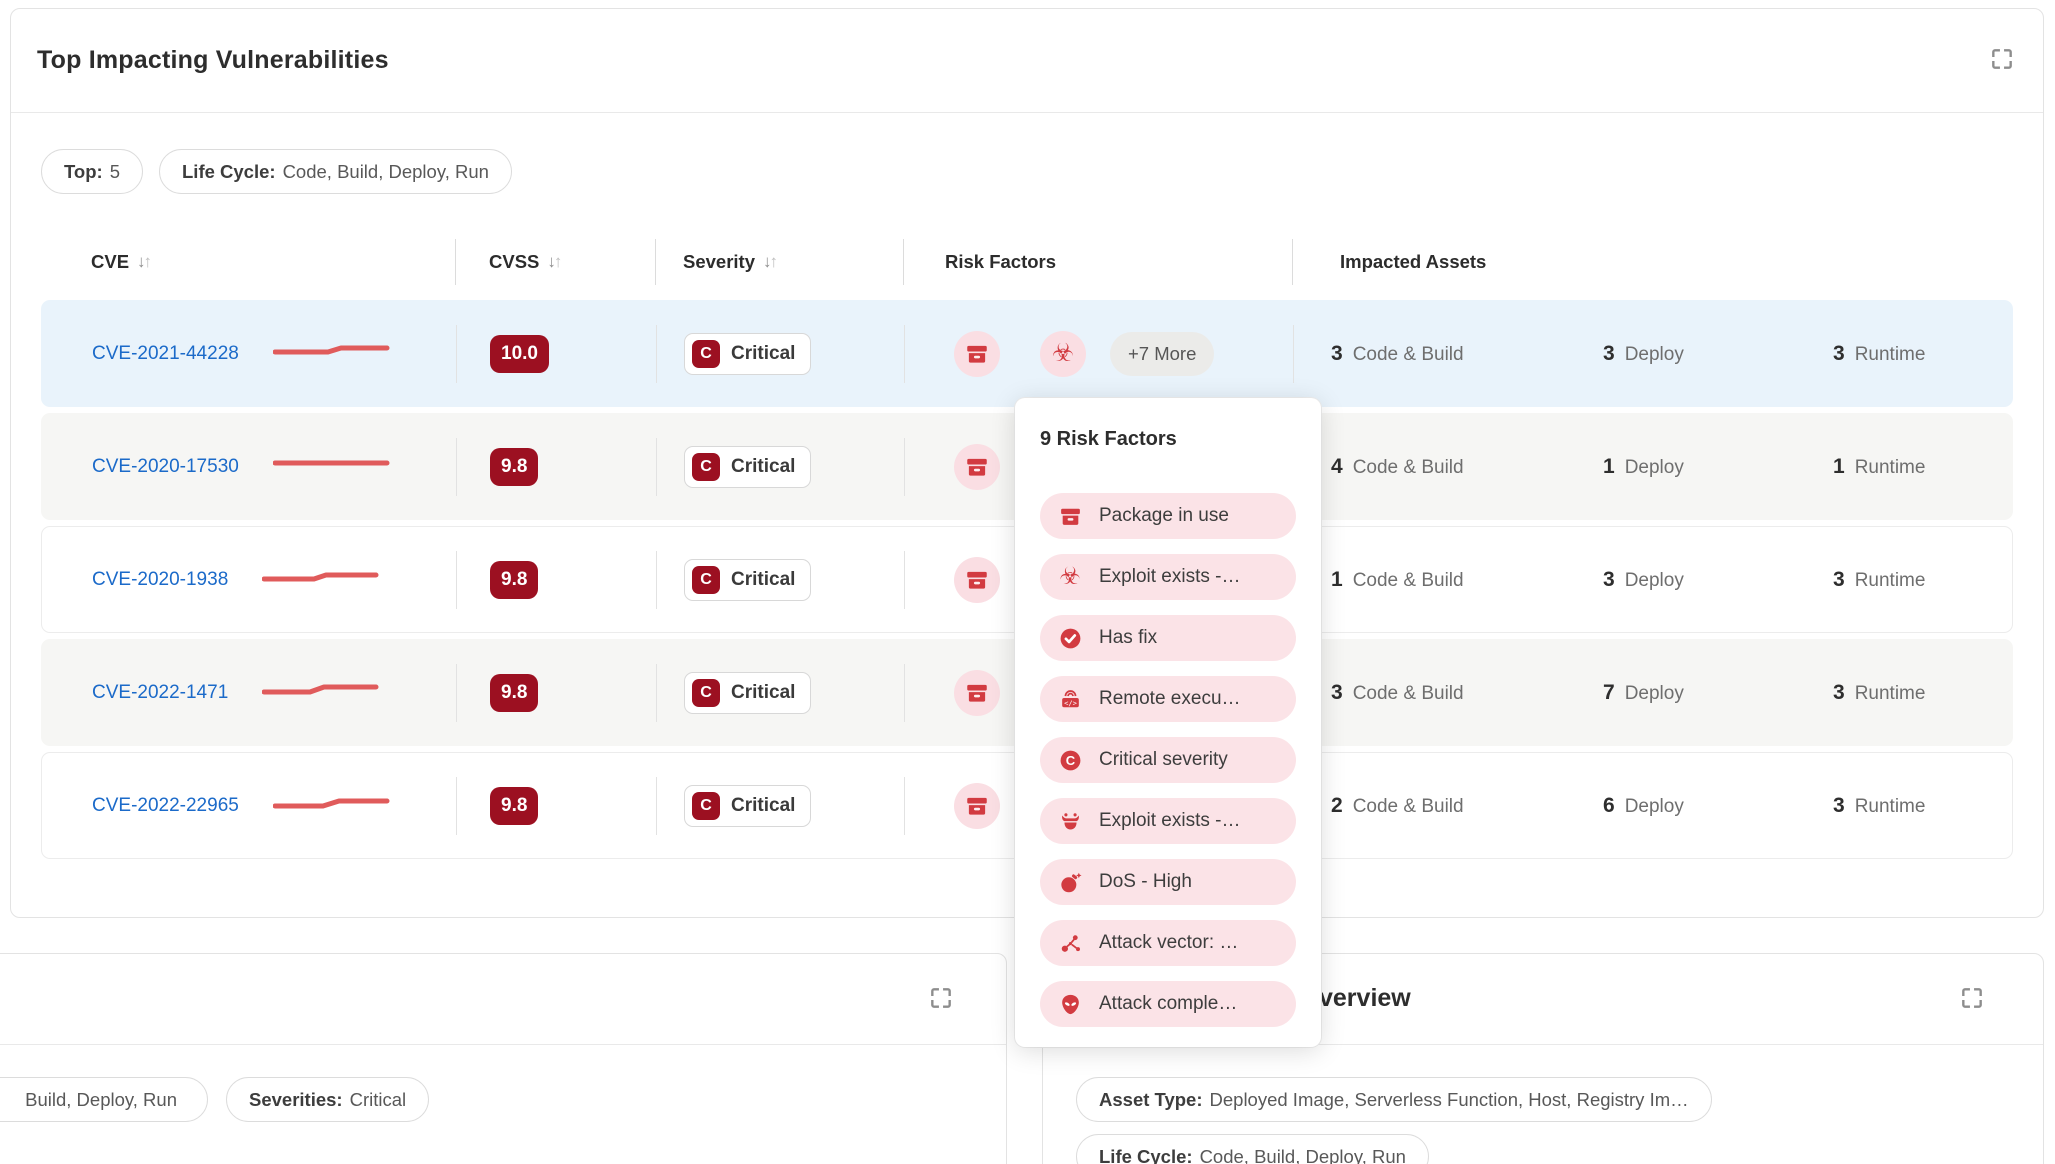 The height and width of the screenshot is (1164, 2055). I want to click on cve-link: CVE-2020-1938, so click(160, 579).